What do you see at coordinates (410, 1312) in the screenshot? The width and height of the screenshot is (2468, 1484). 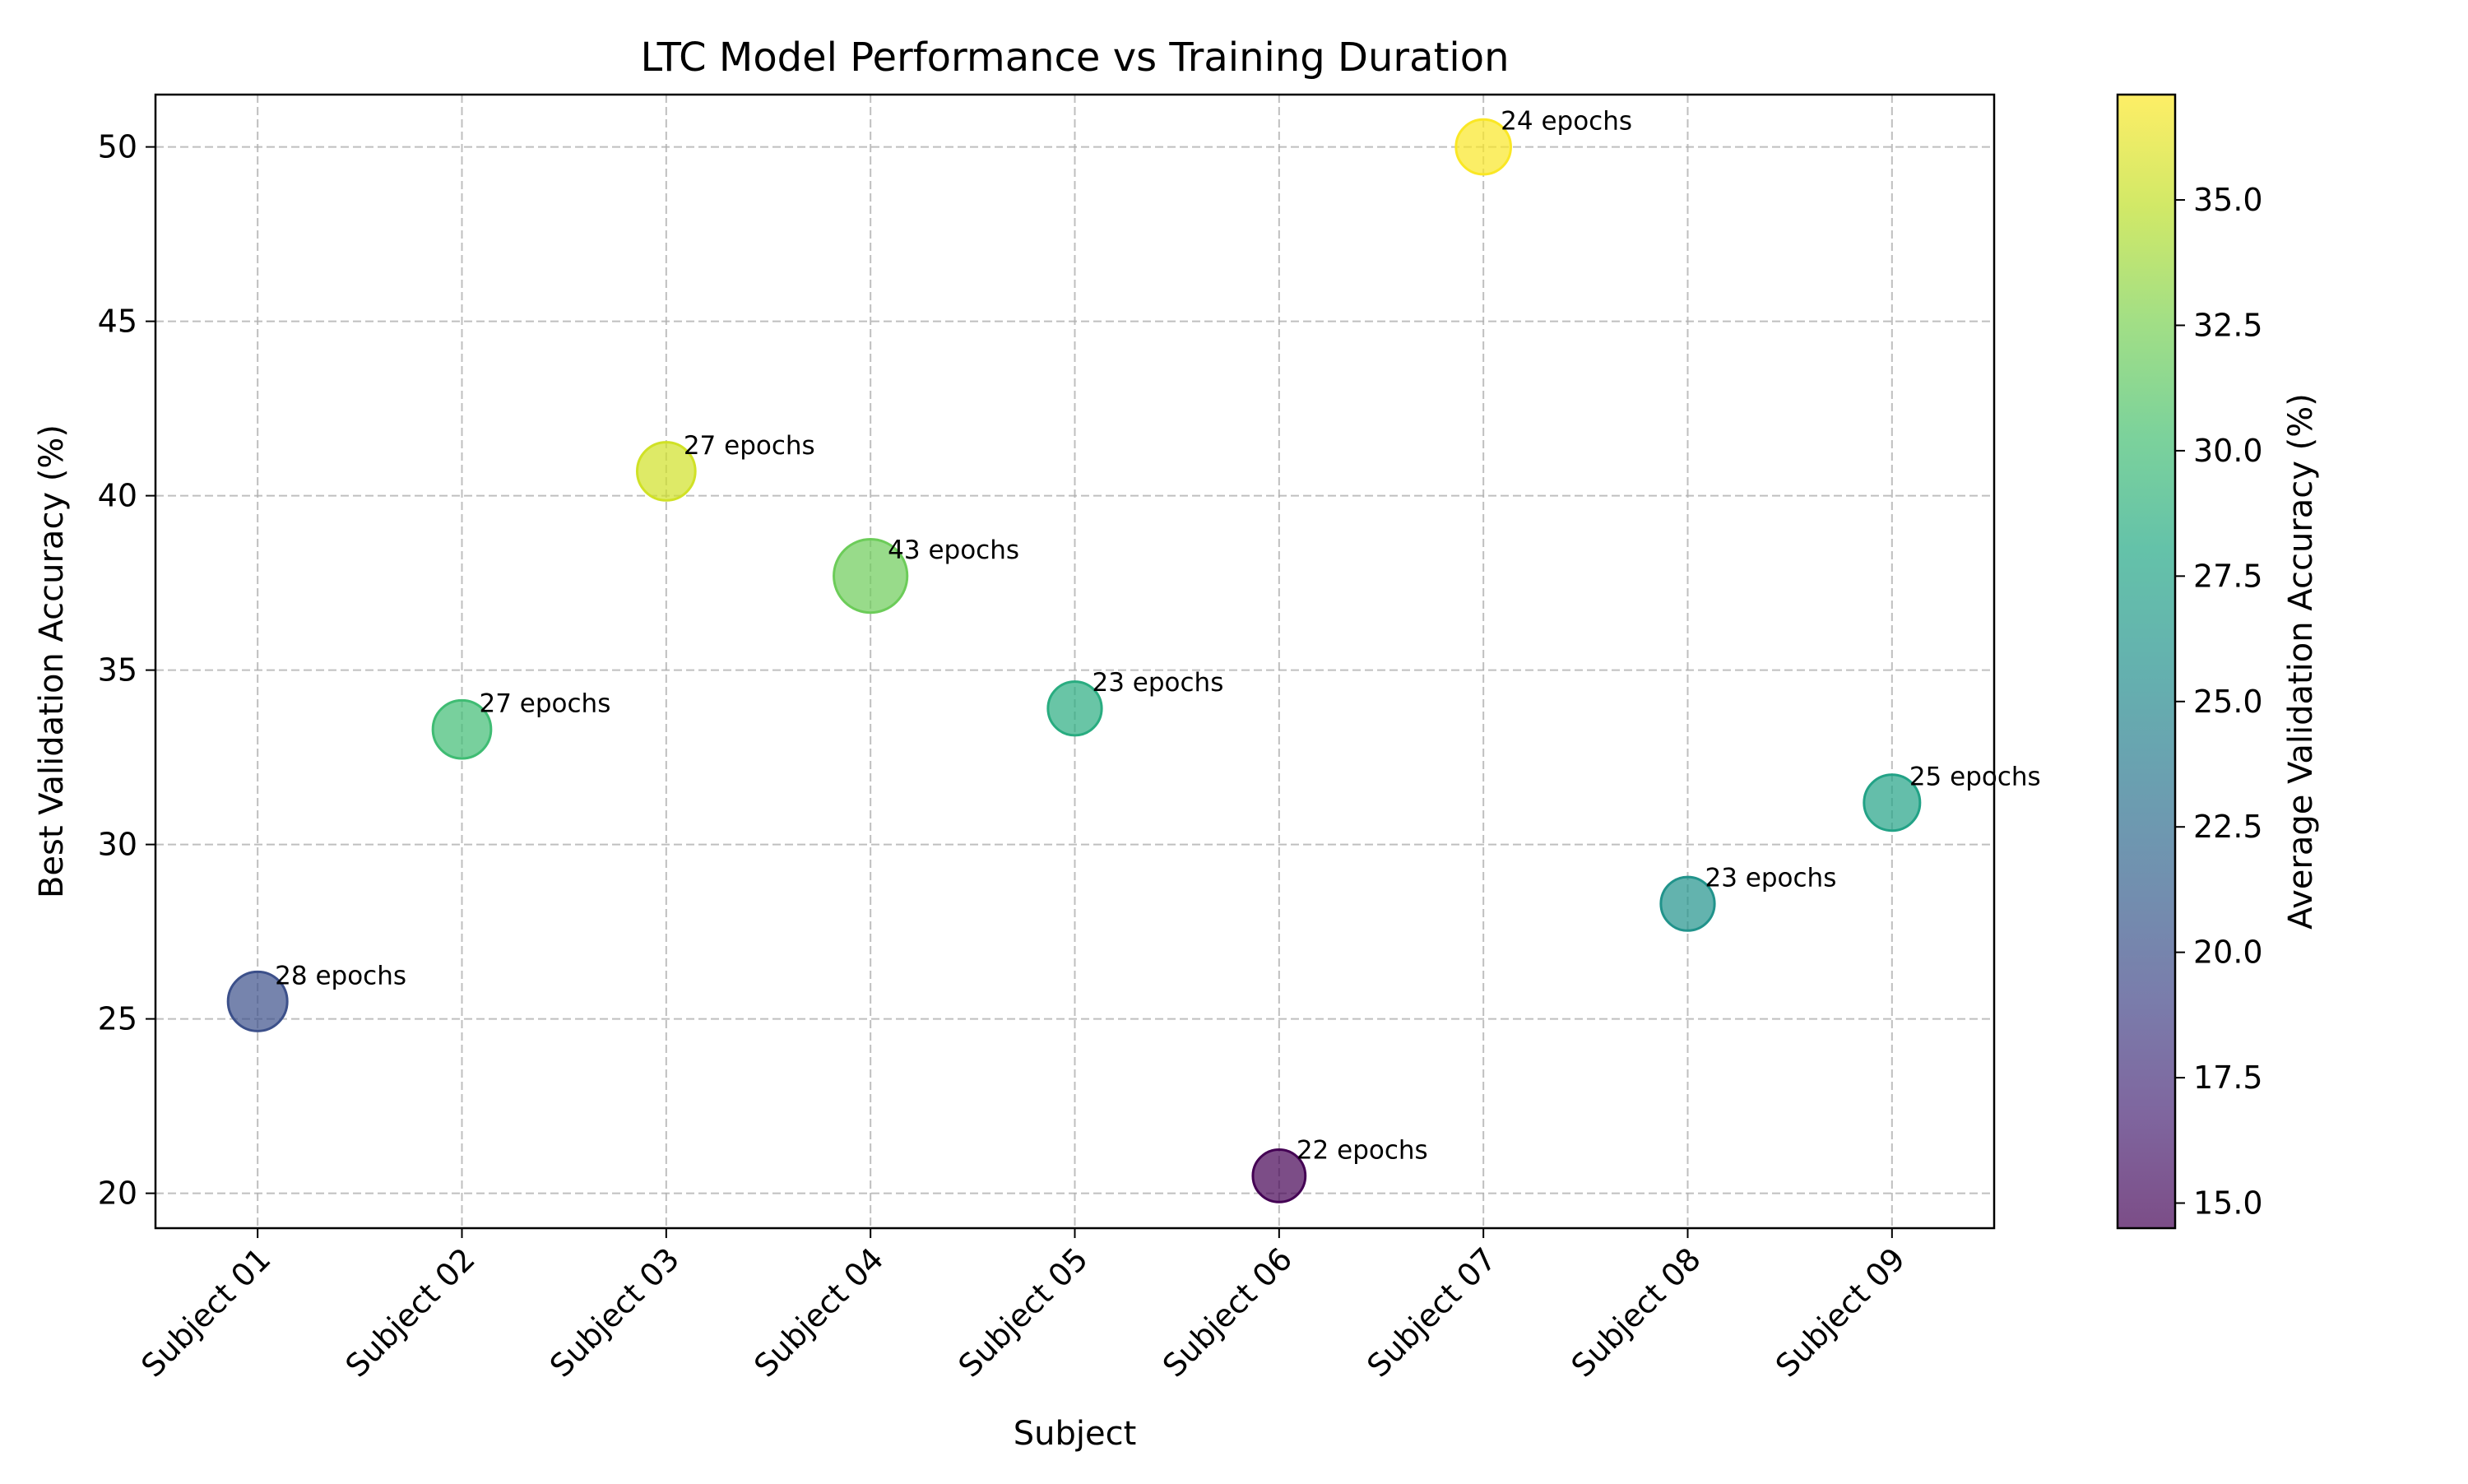 I see `x-tick-label: Subject 02` at bounding box center [410, 1312].